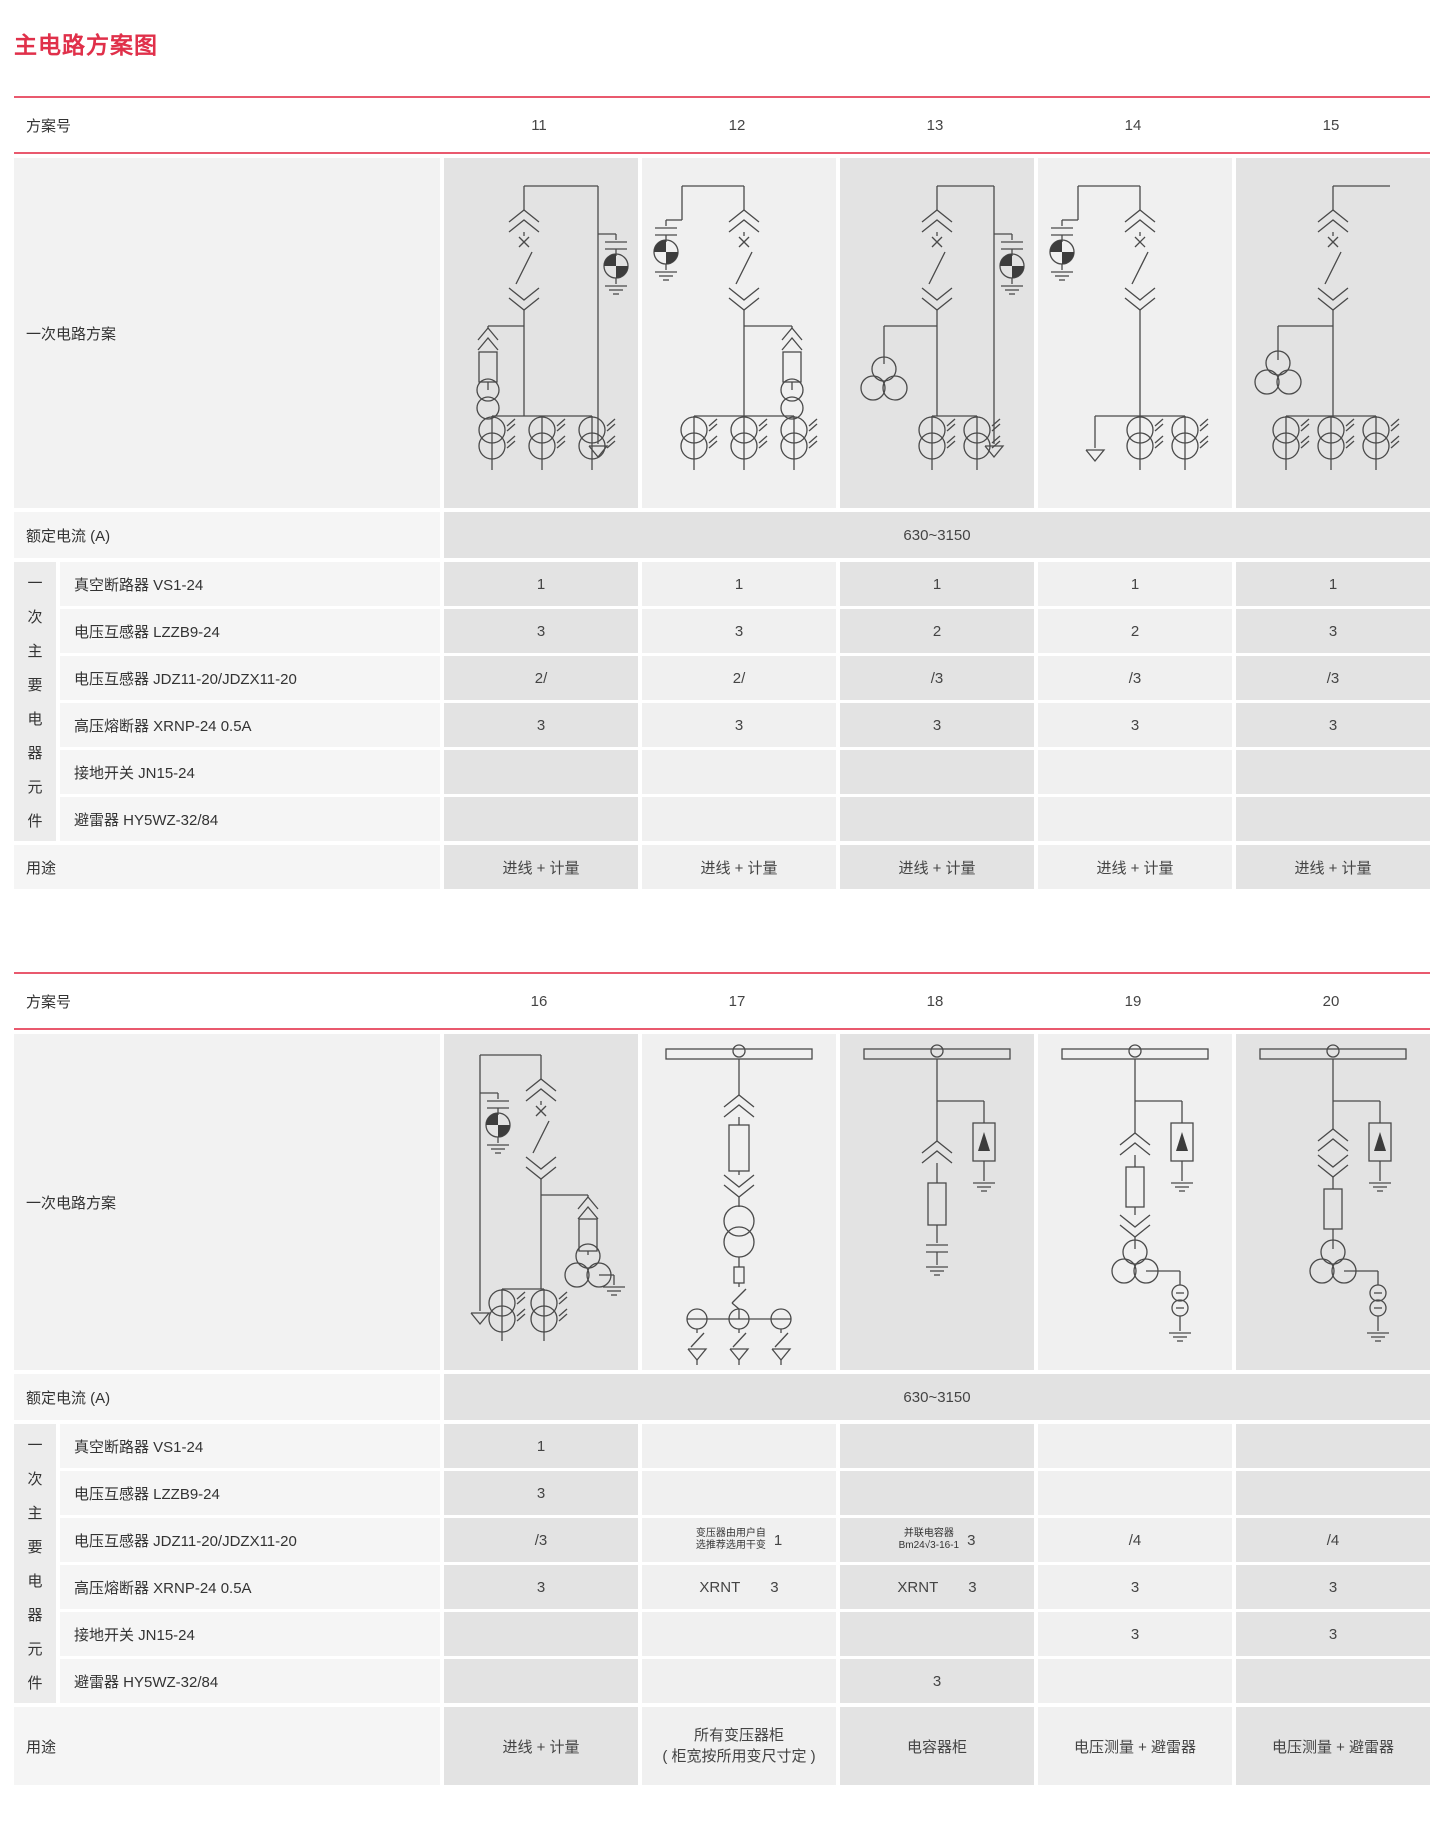 The image size is (1443, 1833). Describe the element at coordinates (739, 1756) in the screenshot. I see `usage-line: ( 柜宽按所用变尺寸定 )` at that location.